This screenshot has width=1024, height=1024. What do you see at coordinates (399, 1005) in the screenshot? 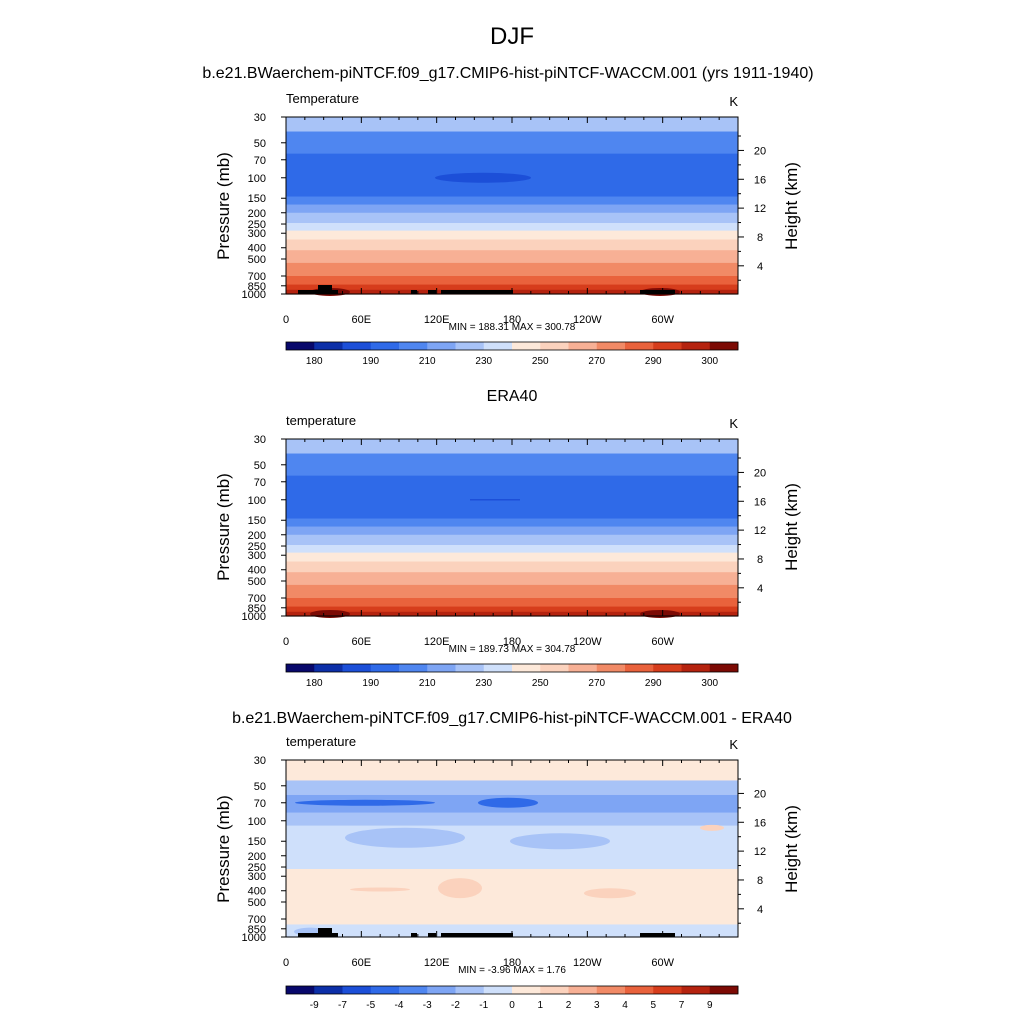
I see `colorbar-label: -4` at bounding box center [399, 1005].